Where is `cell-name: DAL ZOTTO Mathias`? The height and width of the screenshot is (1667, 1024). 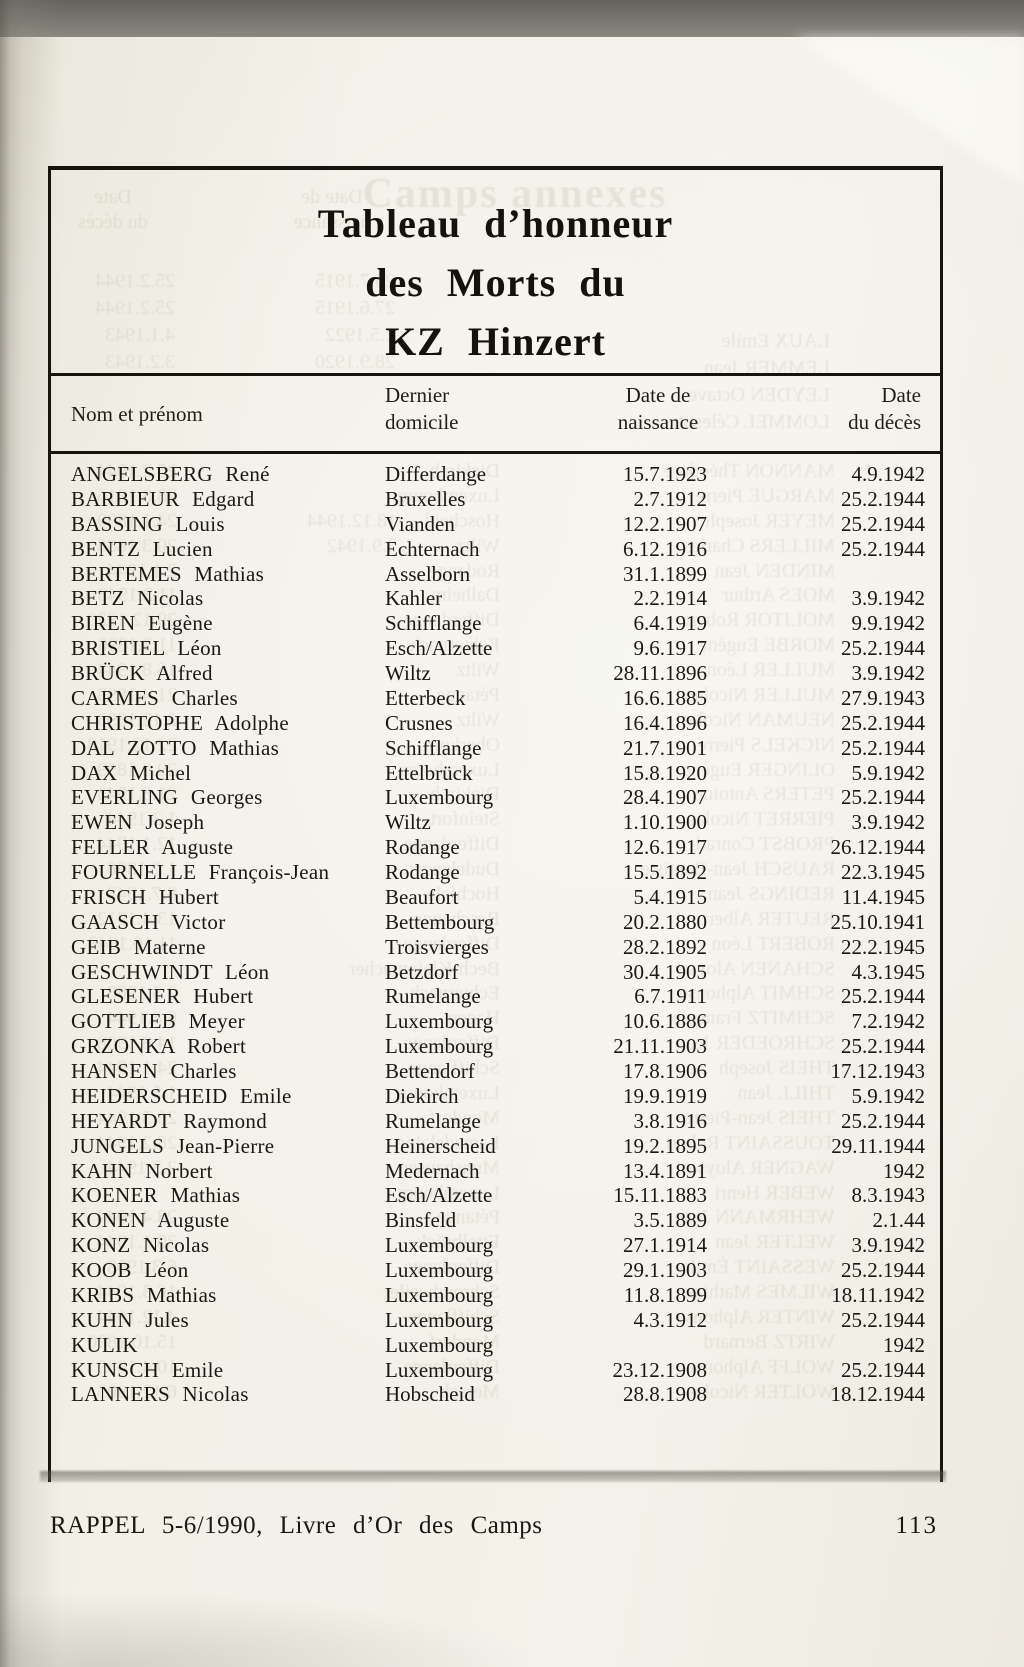
cell-name: DAL ZOTTO Mathias is located at coordinates (175, 747).